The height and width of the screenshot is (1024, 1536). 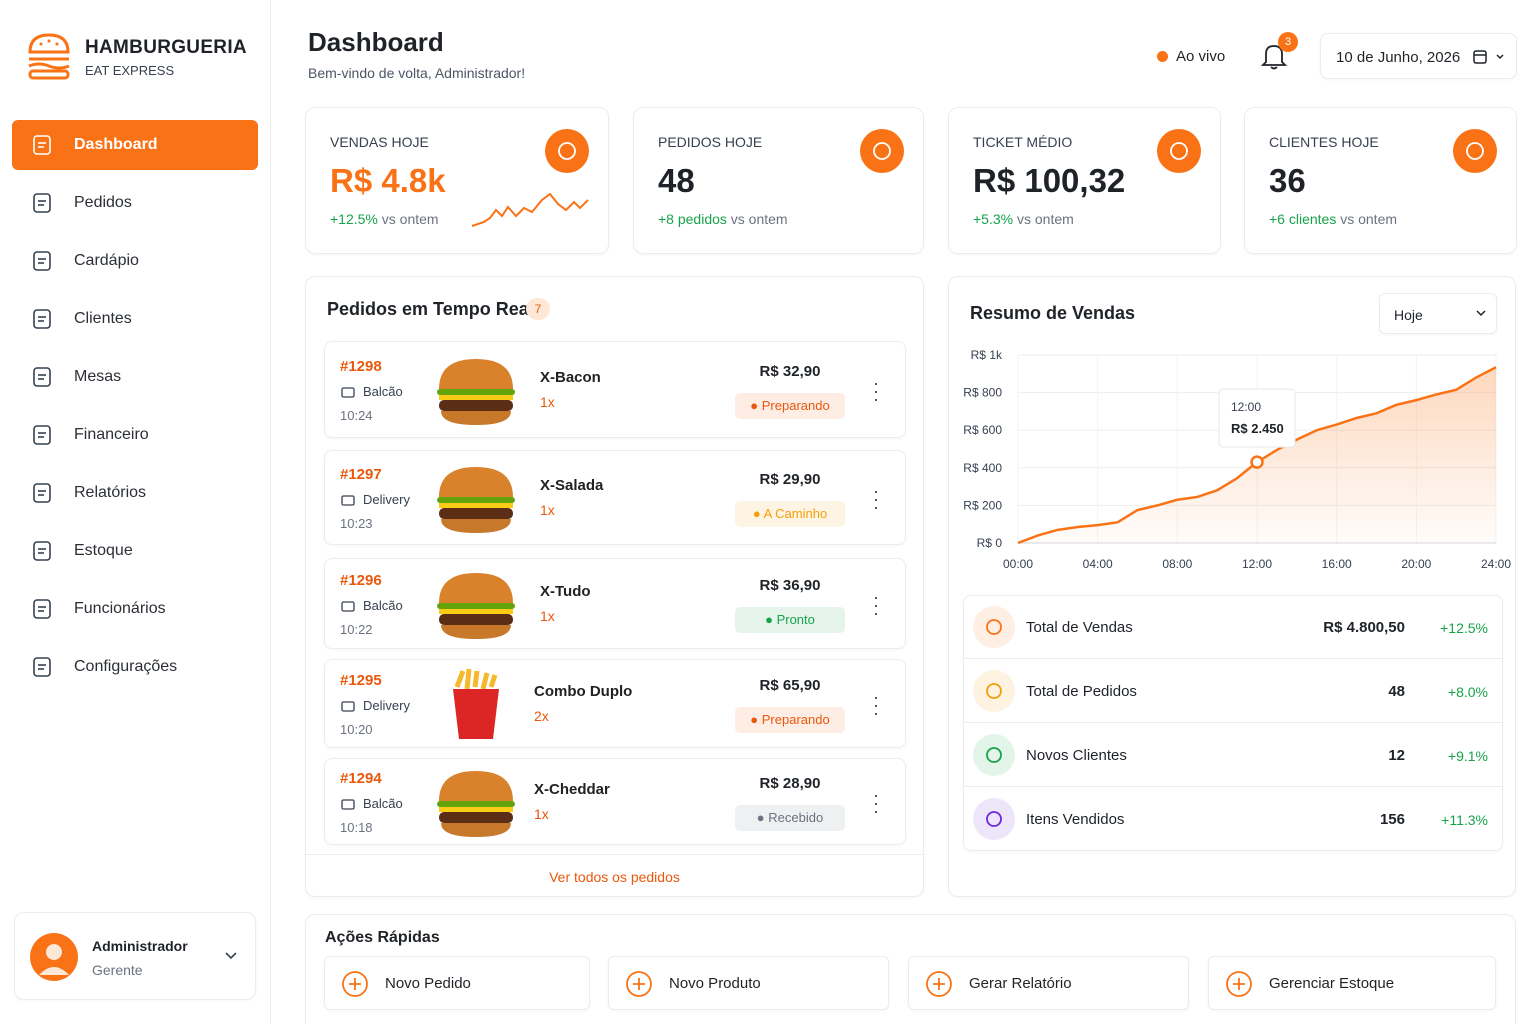 What do you see at coordinates (356, 729) in the screenshot?
I see `order-time: 10:20` at bounding box center [356, 729].